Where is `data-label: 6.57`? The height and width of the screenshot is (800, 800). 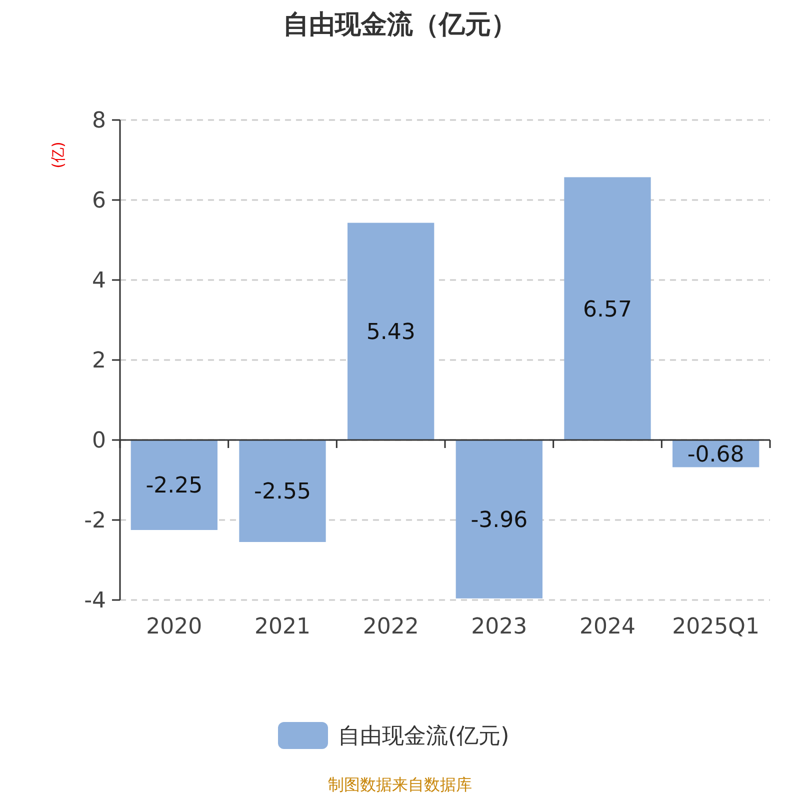
data-label: 6.57 is located at coordinates (607, 309).